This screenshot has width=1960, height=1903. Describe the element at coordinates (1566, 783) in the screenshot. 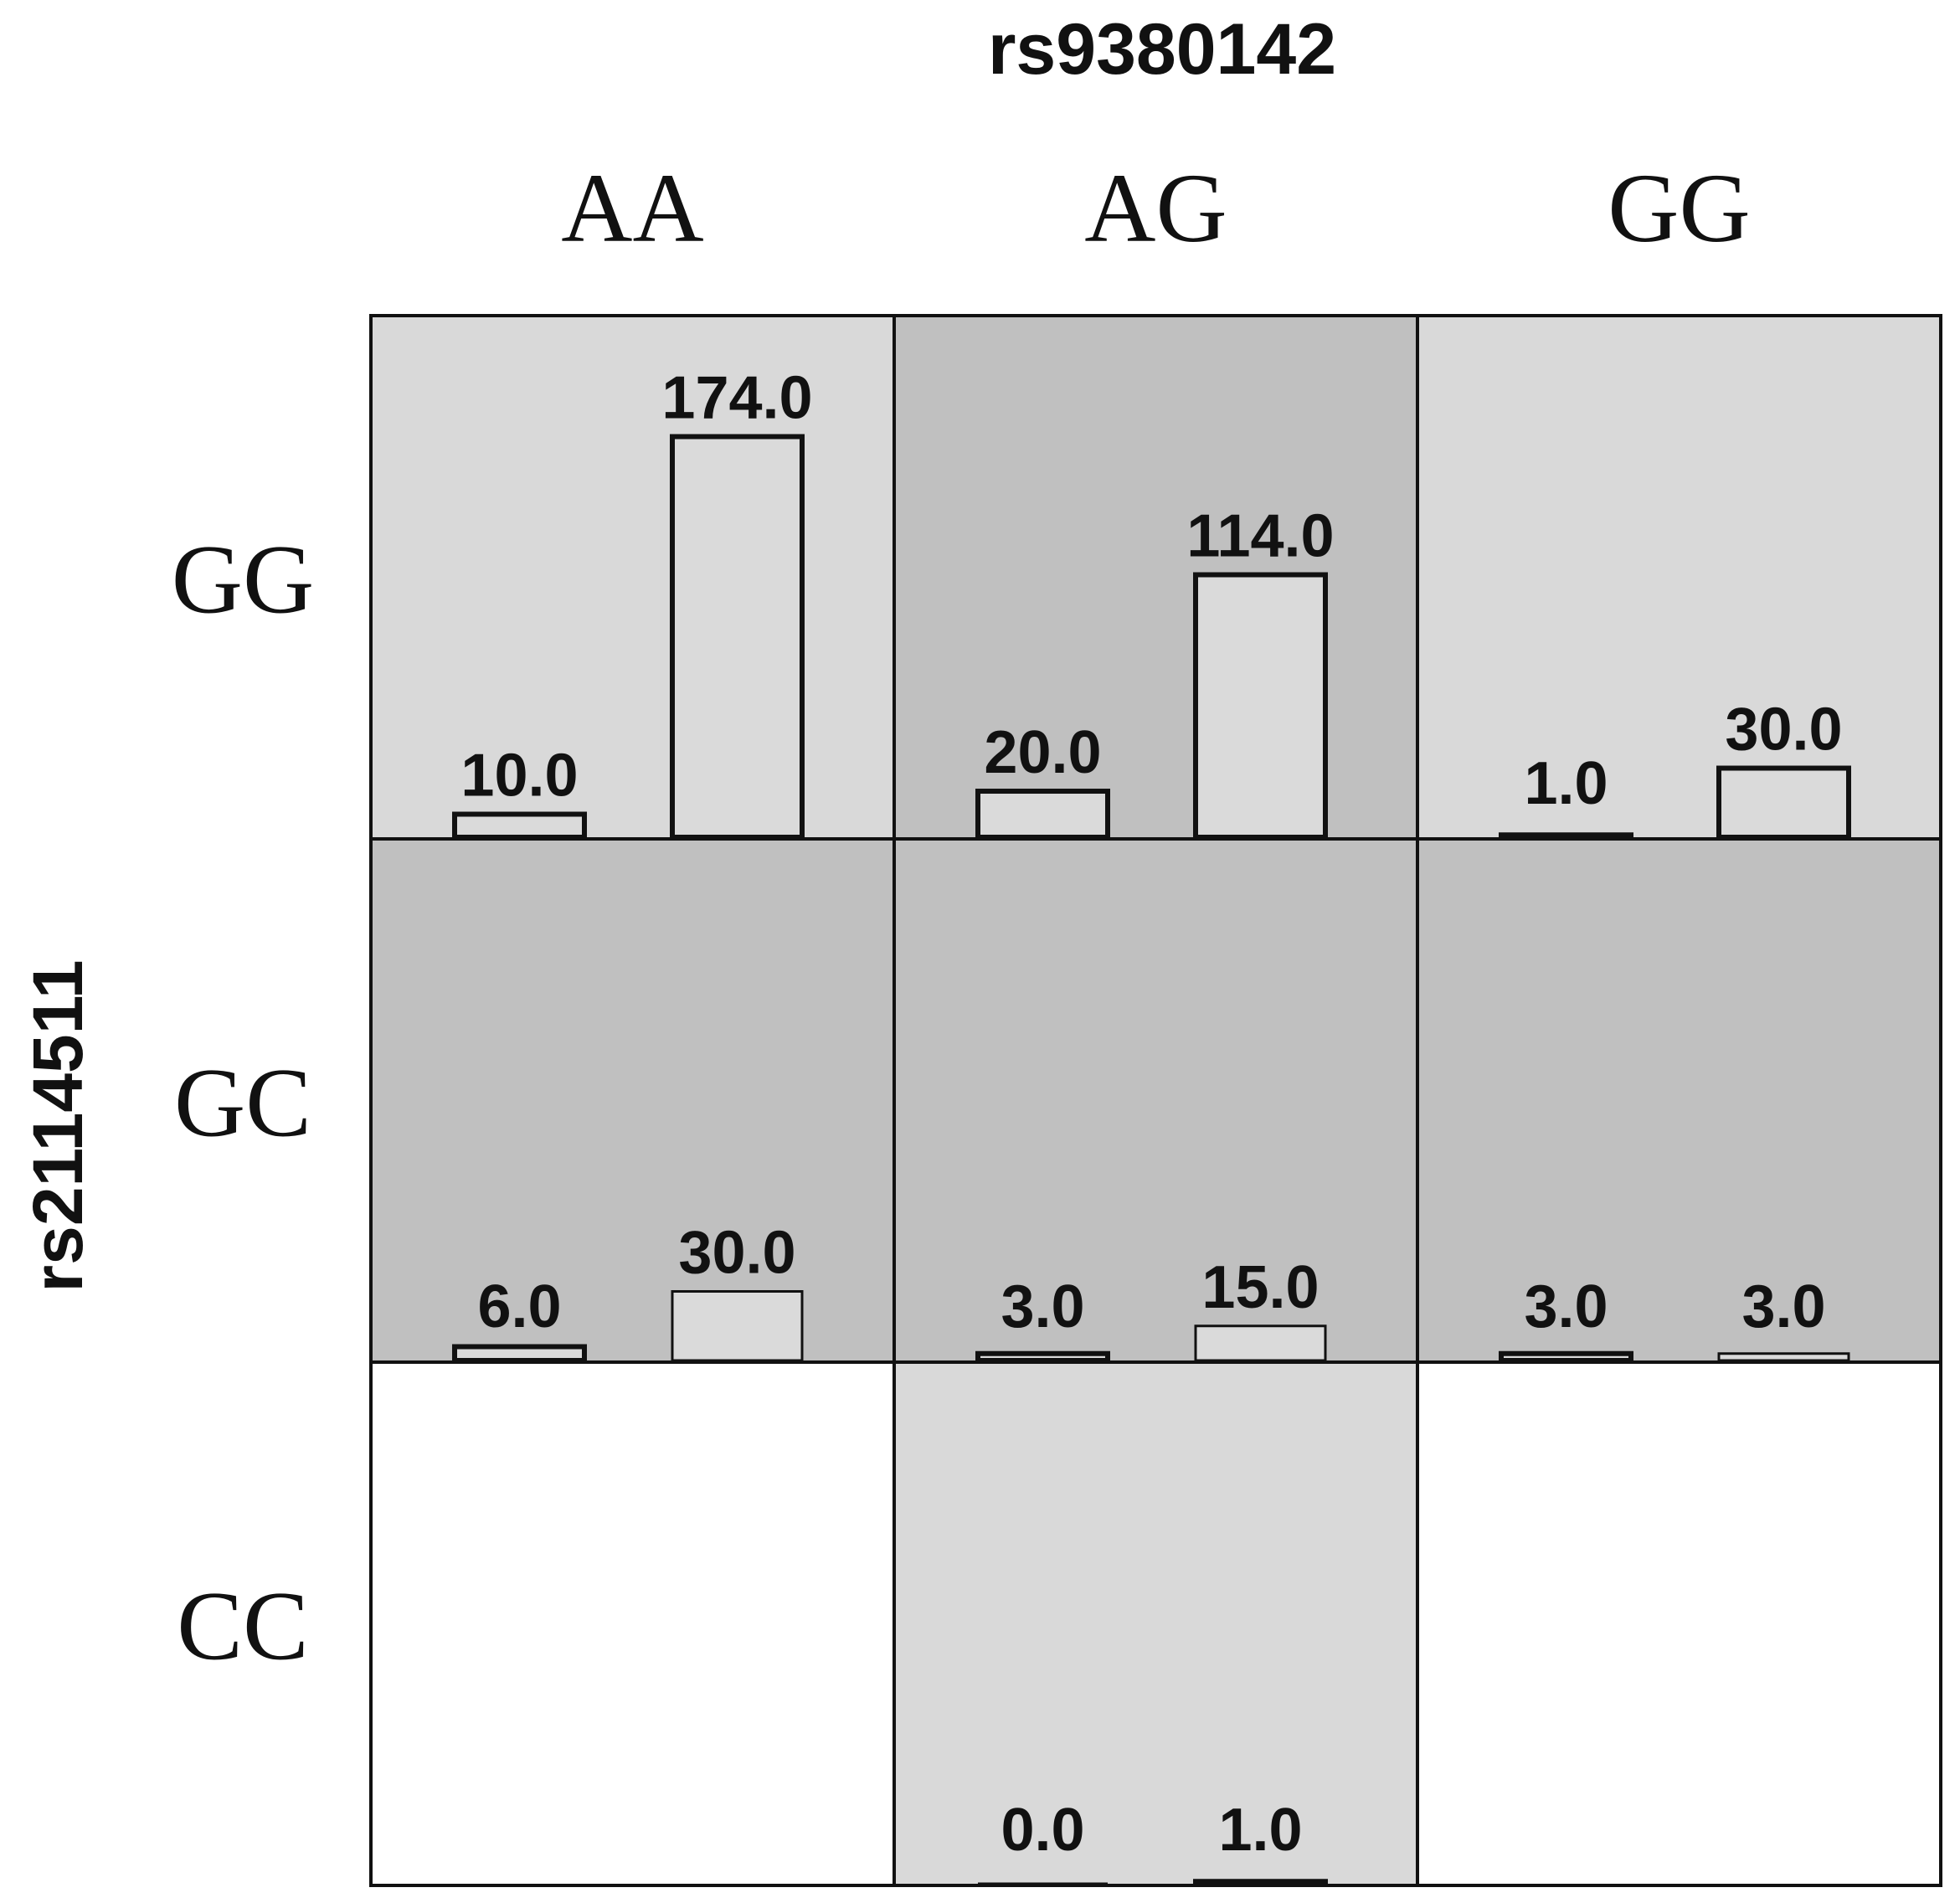

I see `bar-case-label: 1.0` at that location.